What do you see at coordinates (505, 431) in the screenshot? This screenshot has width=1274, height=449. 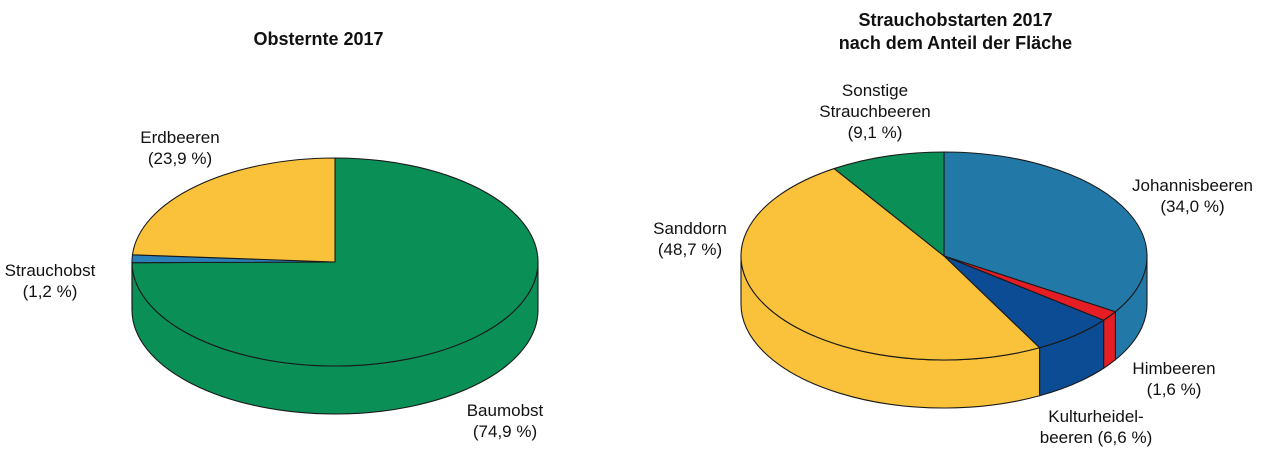 I see `slice-label-value: (74,9 %)` at bounding box center [505, 431].